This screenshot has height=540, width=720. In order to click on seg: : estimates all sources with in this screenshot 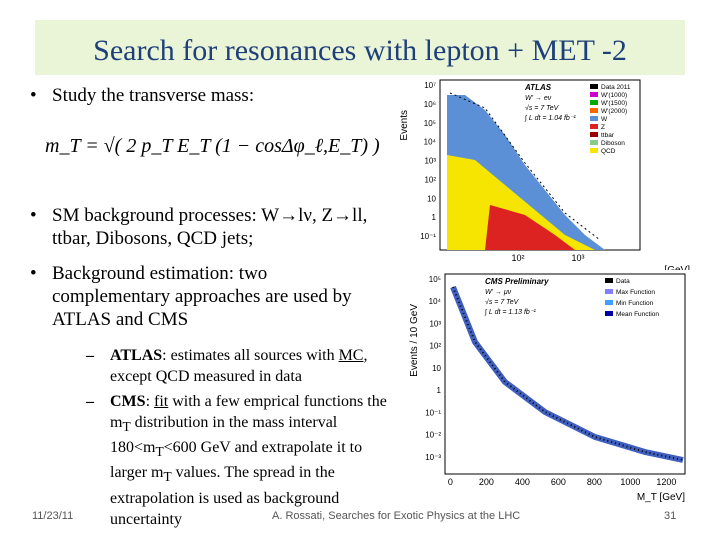, I will do `click(250, 355)`.